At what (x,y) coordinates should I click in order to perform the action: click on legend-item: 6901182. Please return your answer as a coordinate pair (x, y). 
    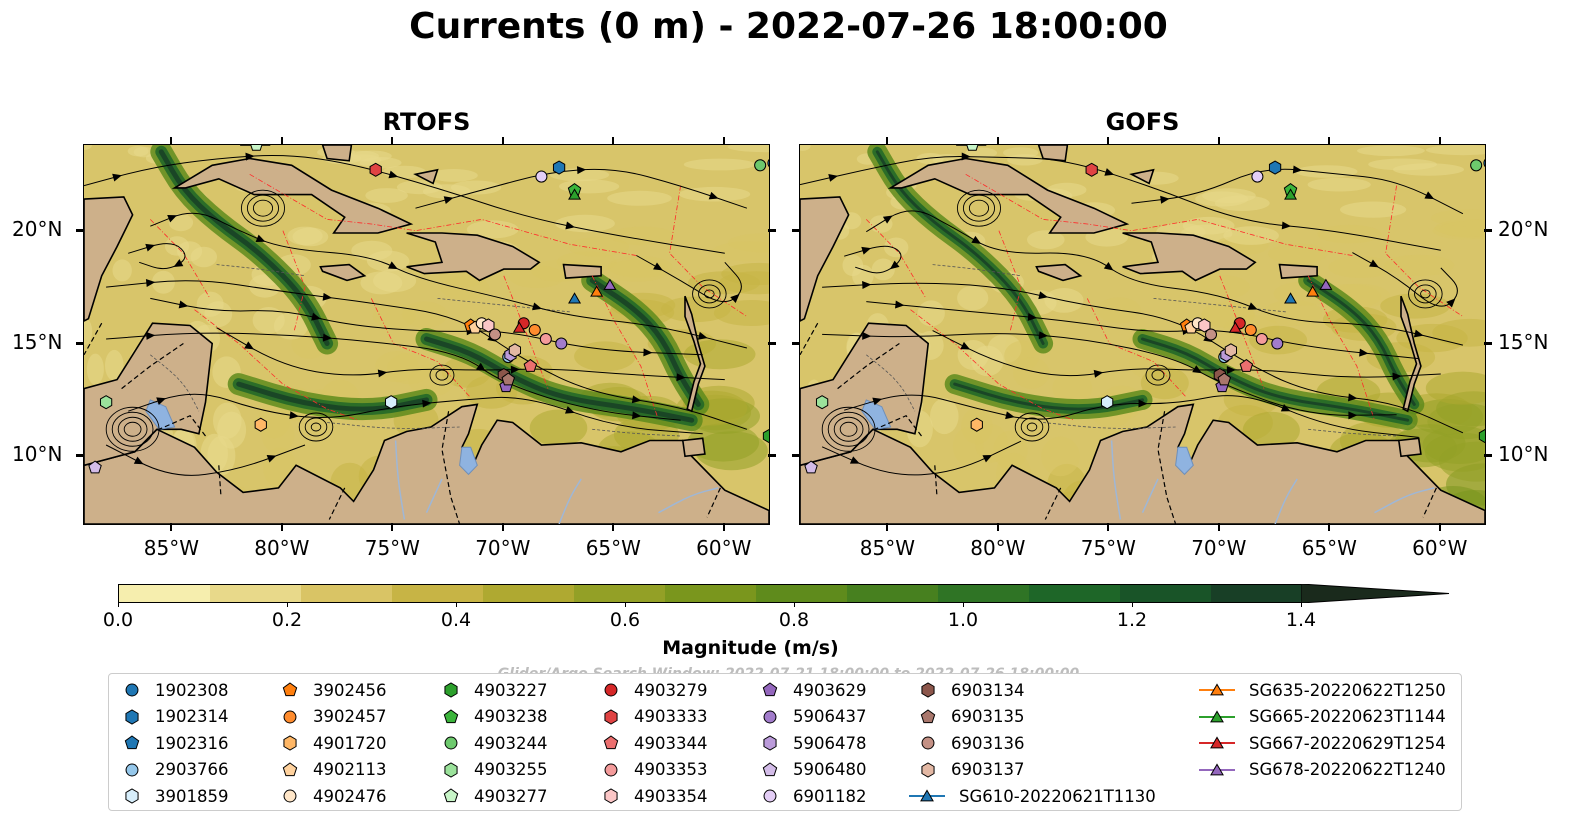
    Looking at the image, I should click on (814, 796).